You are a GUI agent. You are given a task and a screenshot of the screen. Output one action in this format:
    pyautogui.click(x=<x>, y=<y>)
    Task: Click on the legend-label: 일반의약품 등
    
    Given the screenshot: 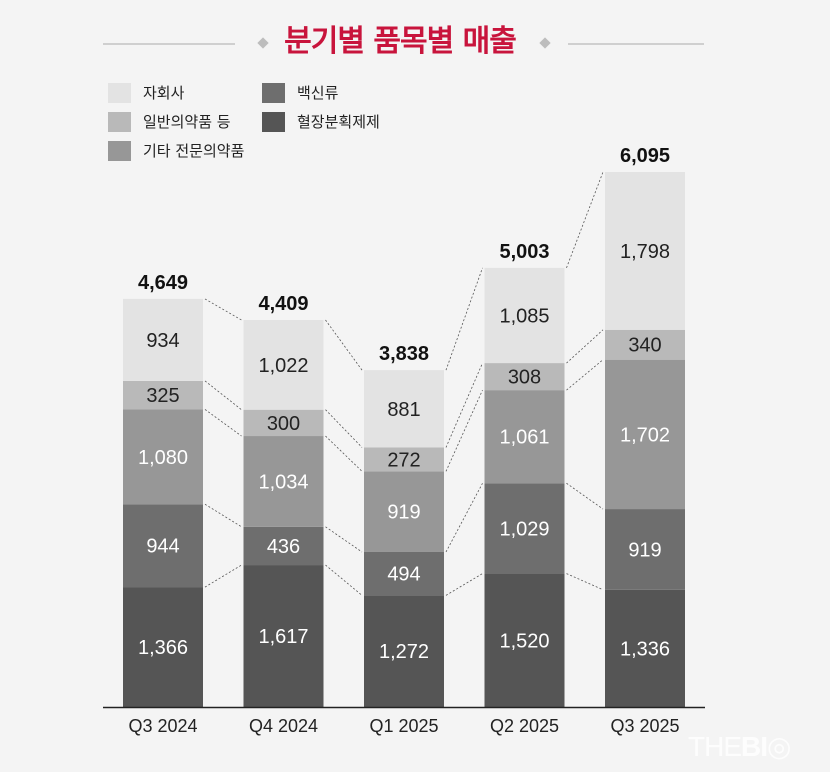 What is the action you would take?
    pyautogui.click(x=187, y=122)
    